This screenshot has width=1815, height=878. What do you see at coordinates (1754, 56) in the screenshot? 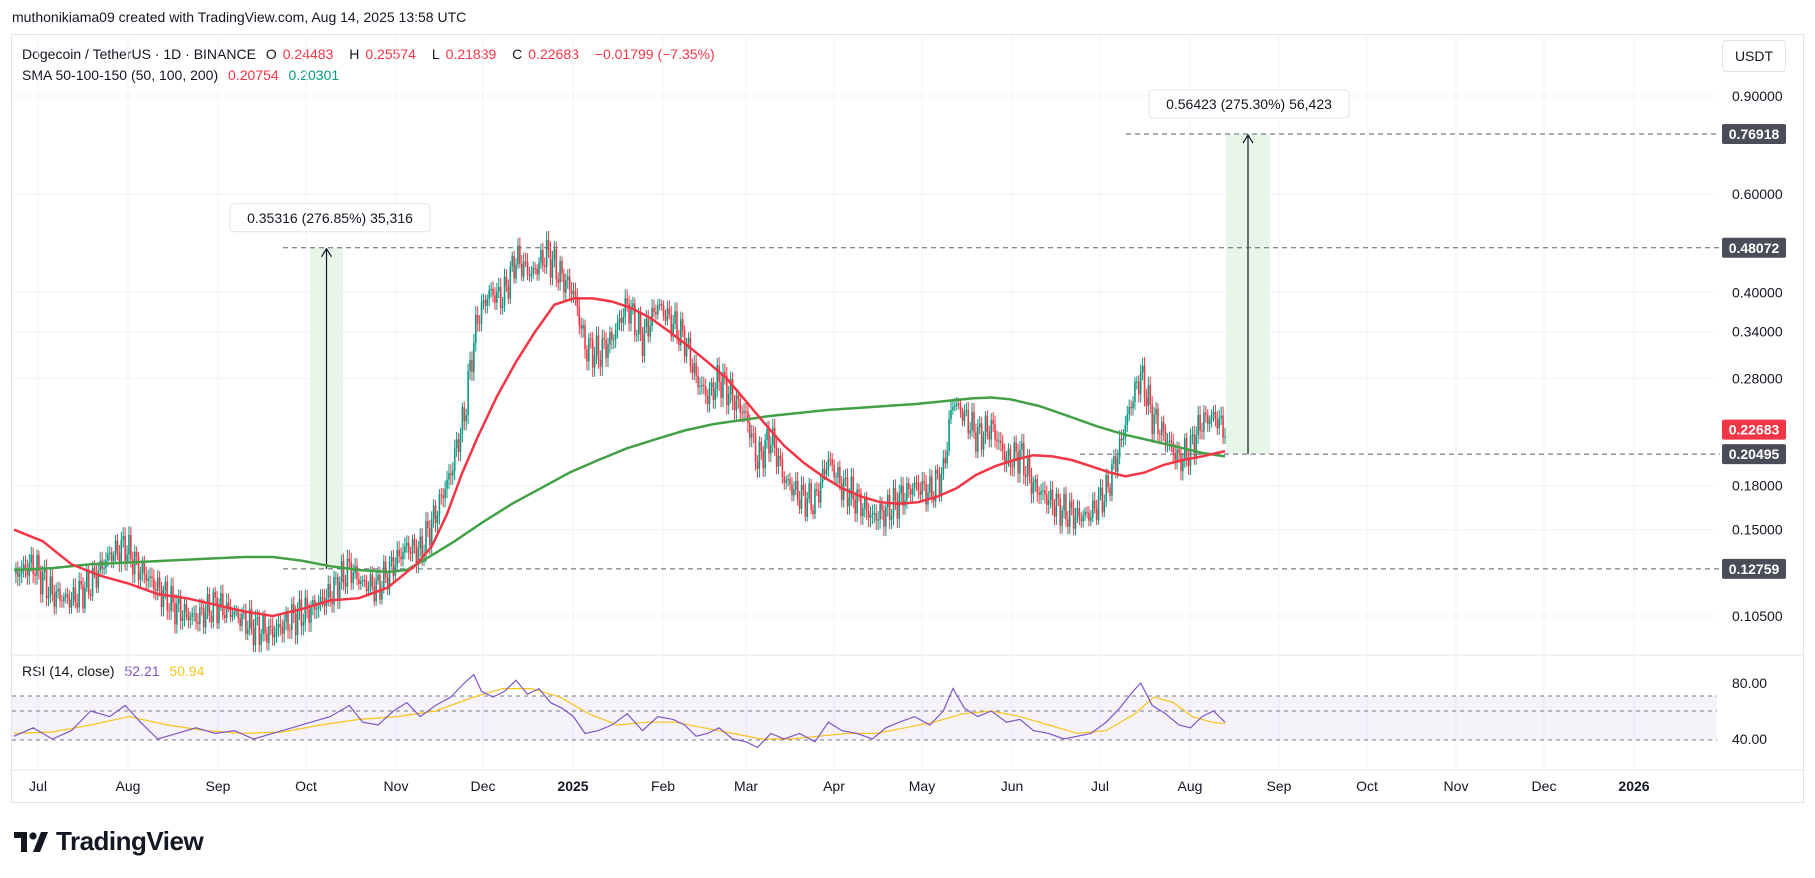
I see `currency-selector: USDT` at bounding box center [1754, 56].